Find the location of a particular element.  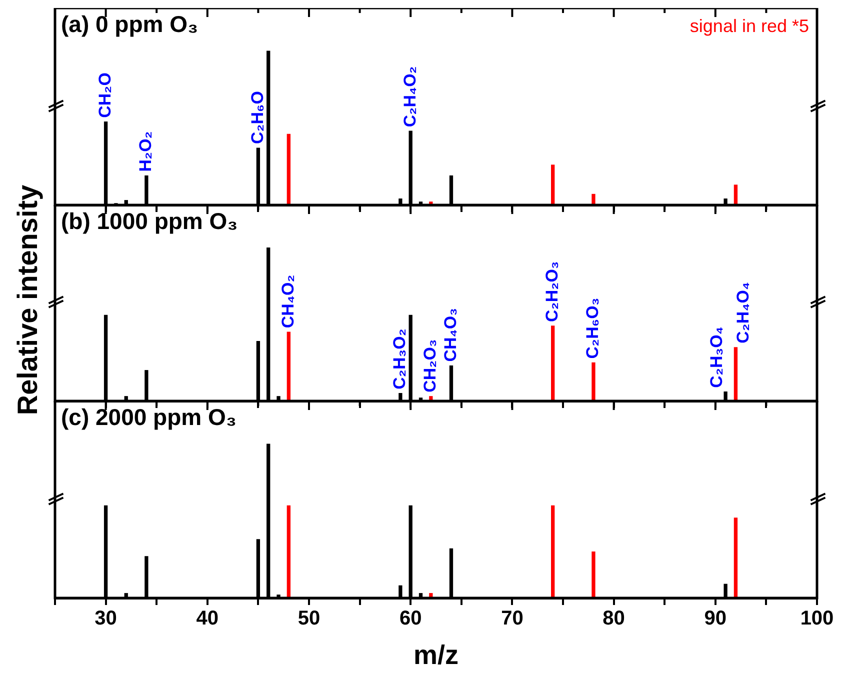

y-axis-title: Relative intensity is located at coordinates (28, 300).